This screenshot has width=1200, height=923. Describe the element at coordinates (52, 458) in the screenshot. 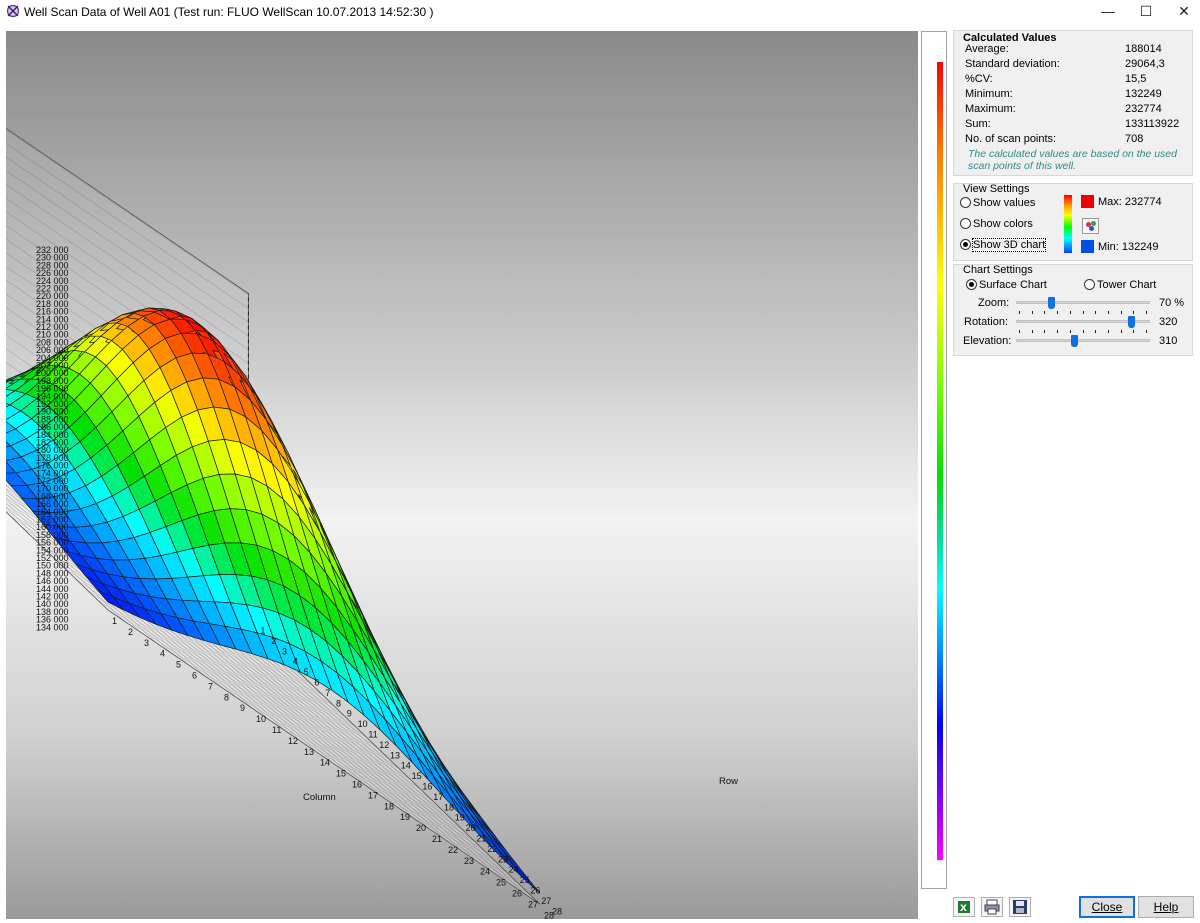

I see `z-tick-label: 178 000` at that location.